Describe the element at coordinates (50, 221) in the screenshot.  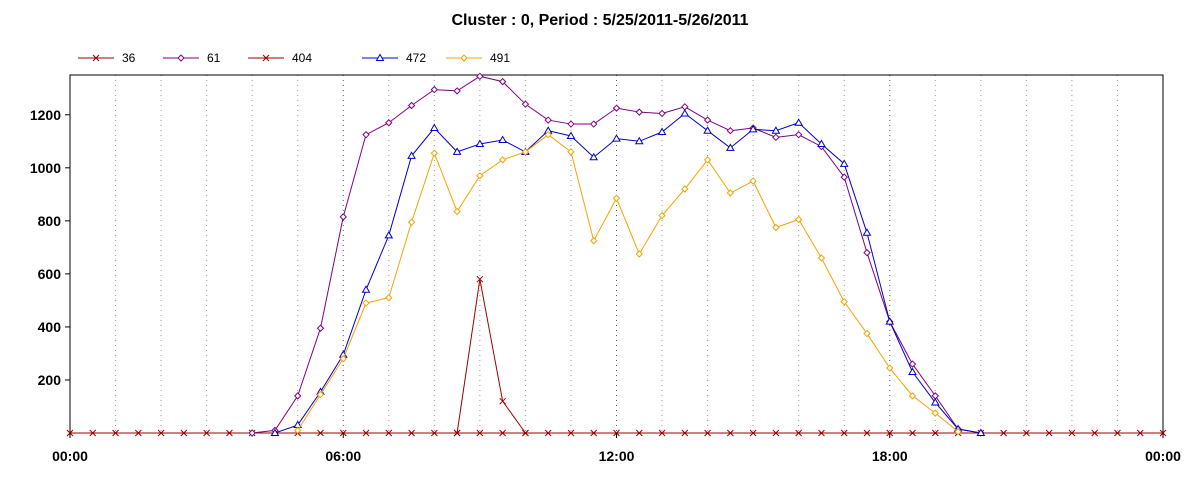
I see `y-tick-label: 800` at that location.